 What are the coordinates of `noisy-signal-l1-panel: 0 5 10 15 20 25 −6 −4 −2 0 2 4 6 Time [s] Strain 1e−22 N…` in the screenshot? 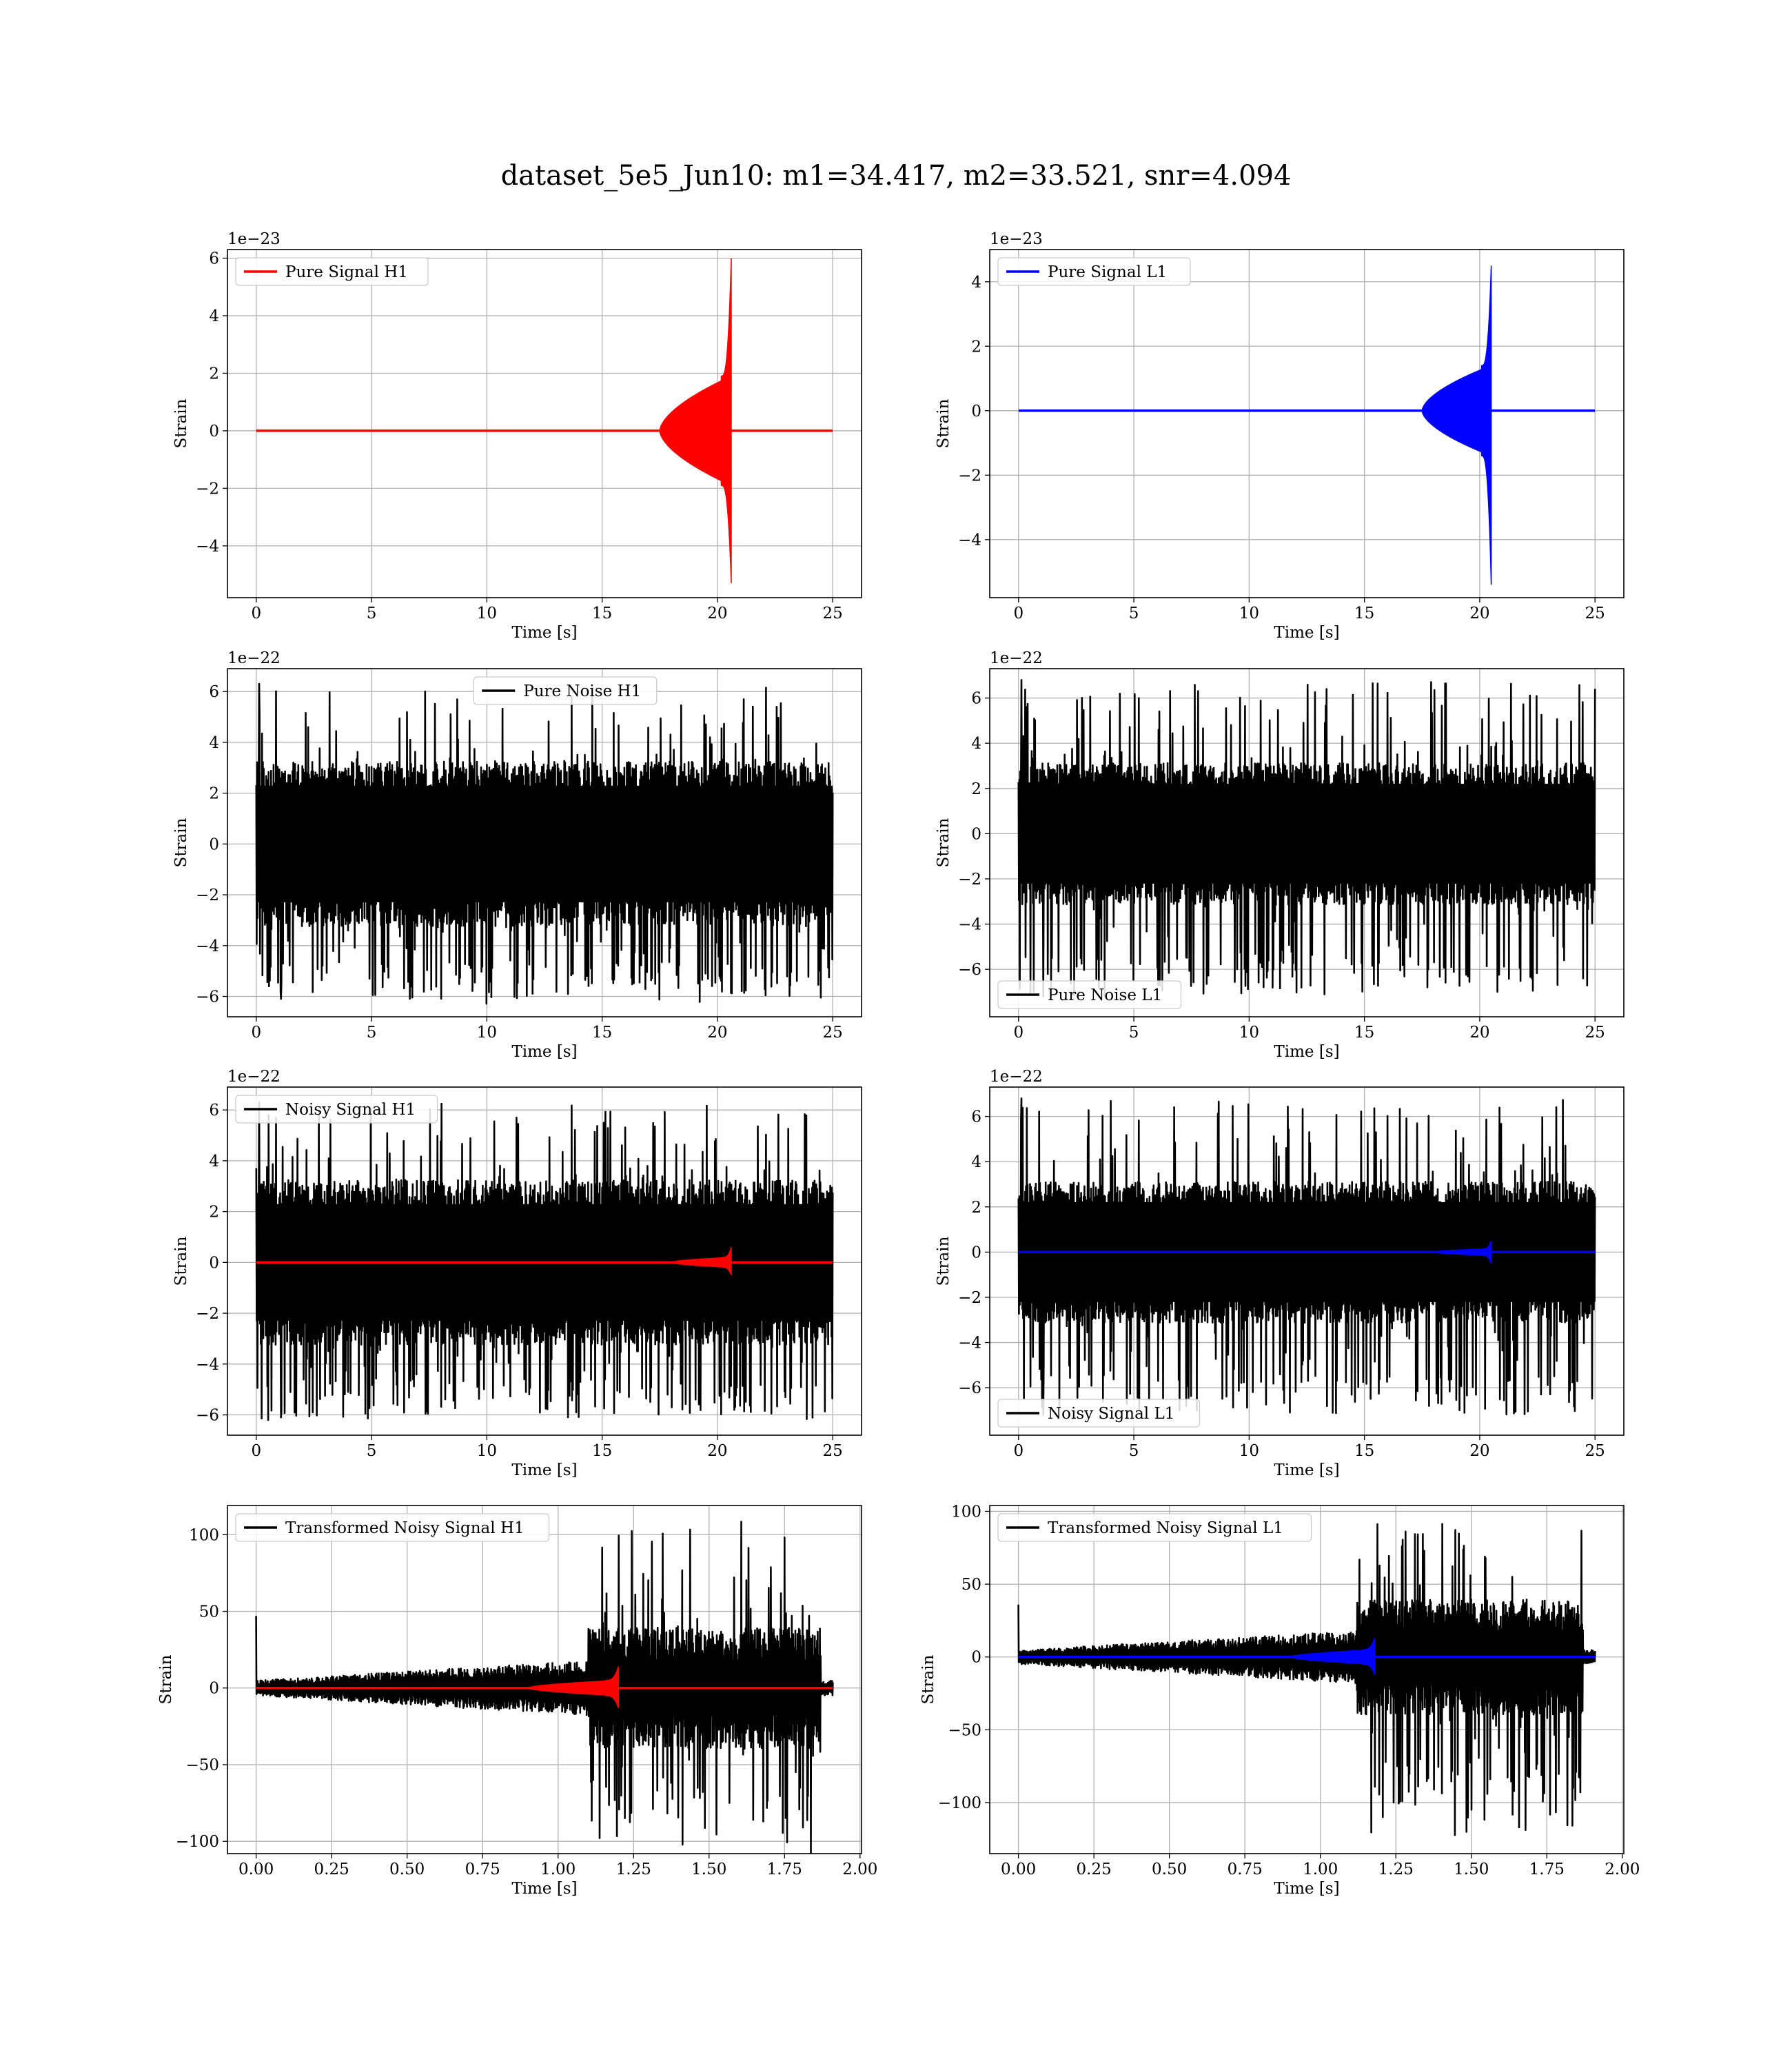 It's located at (1280, 1273).